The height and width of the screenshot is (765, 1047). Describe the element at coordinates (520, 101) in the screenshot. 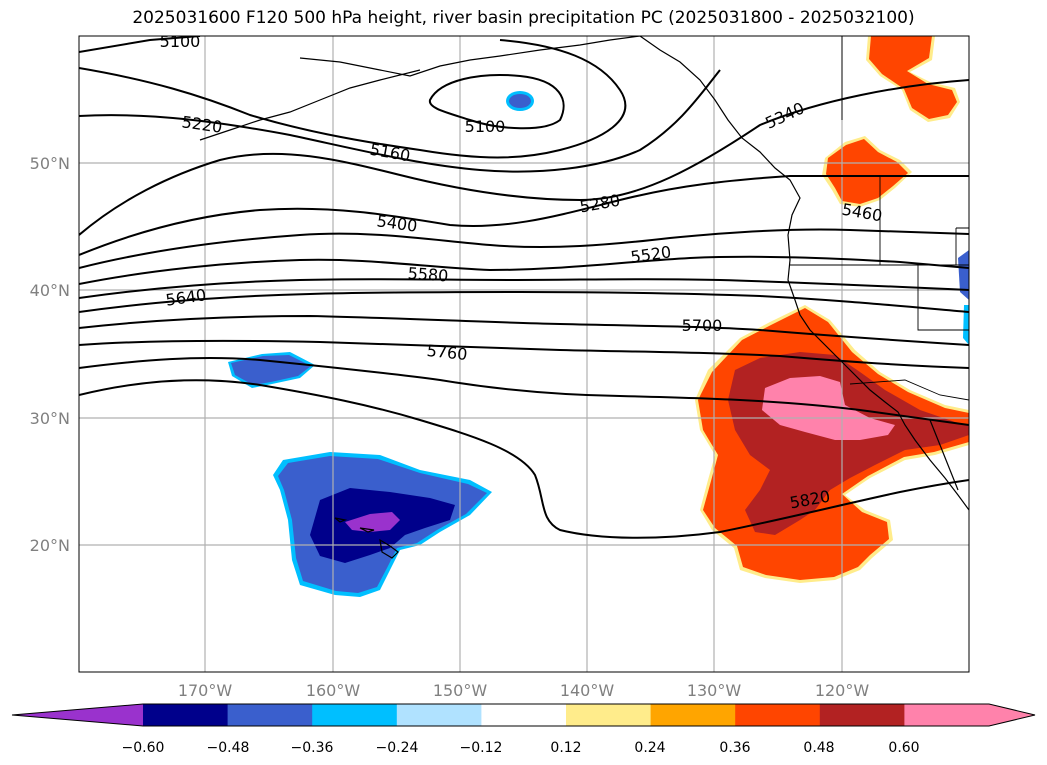

I see `negative-anomaly-gulf-alaska` at that location.